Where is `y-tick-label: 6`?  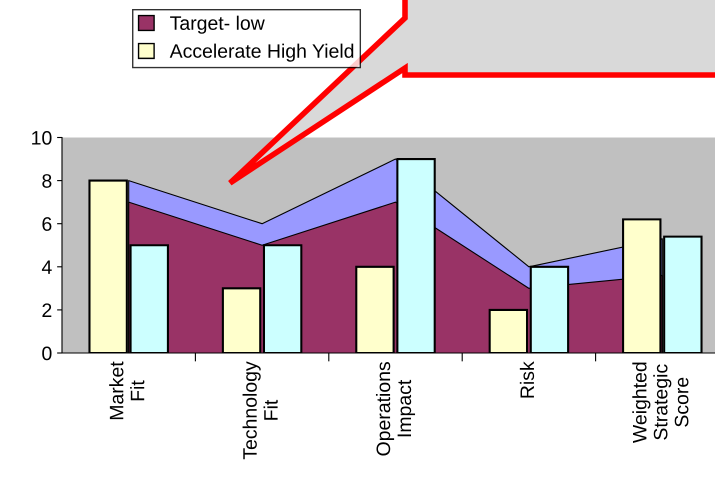 y-tick-label: 6 is located at coordinates (47, 224).